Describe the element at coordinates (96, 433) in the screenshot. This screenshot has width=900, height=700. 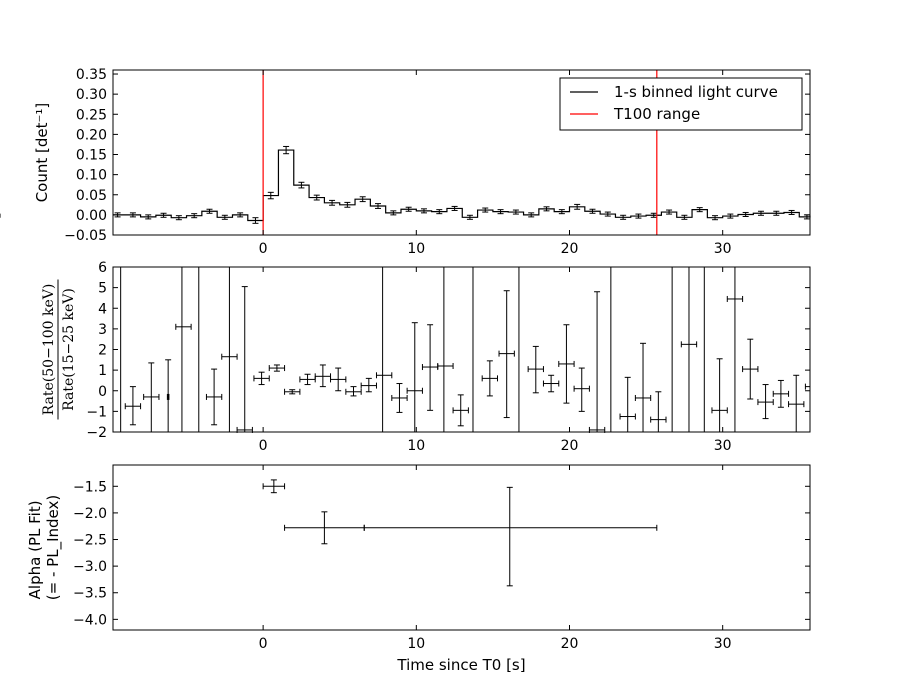
I see `y-tick-label: −2` at that location.